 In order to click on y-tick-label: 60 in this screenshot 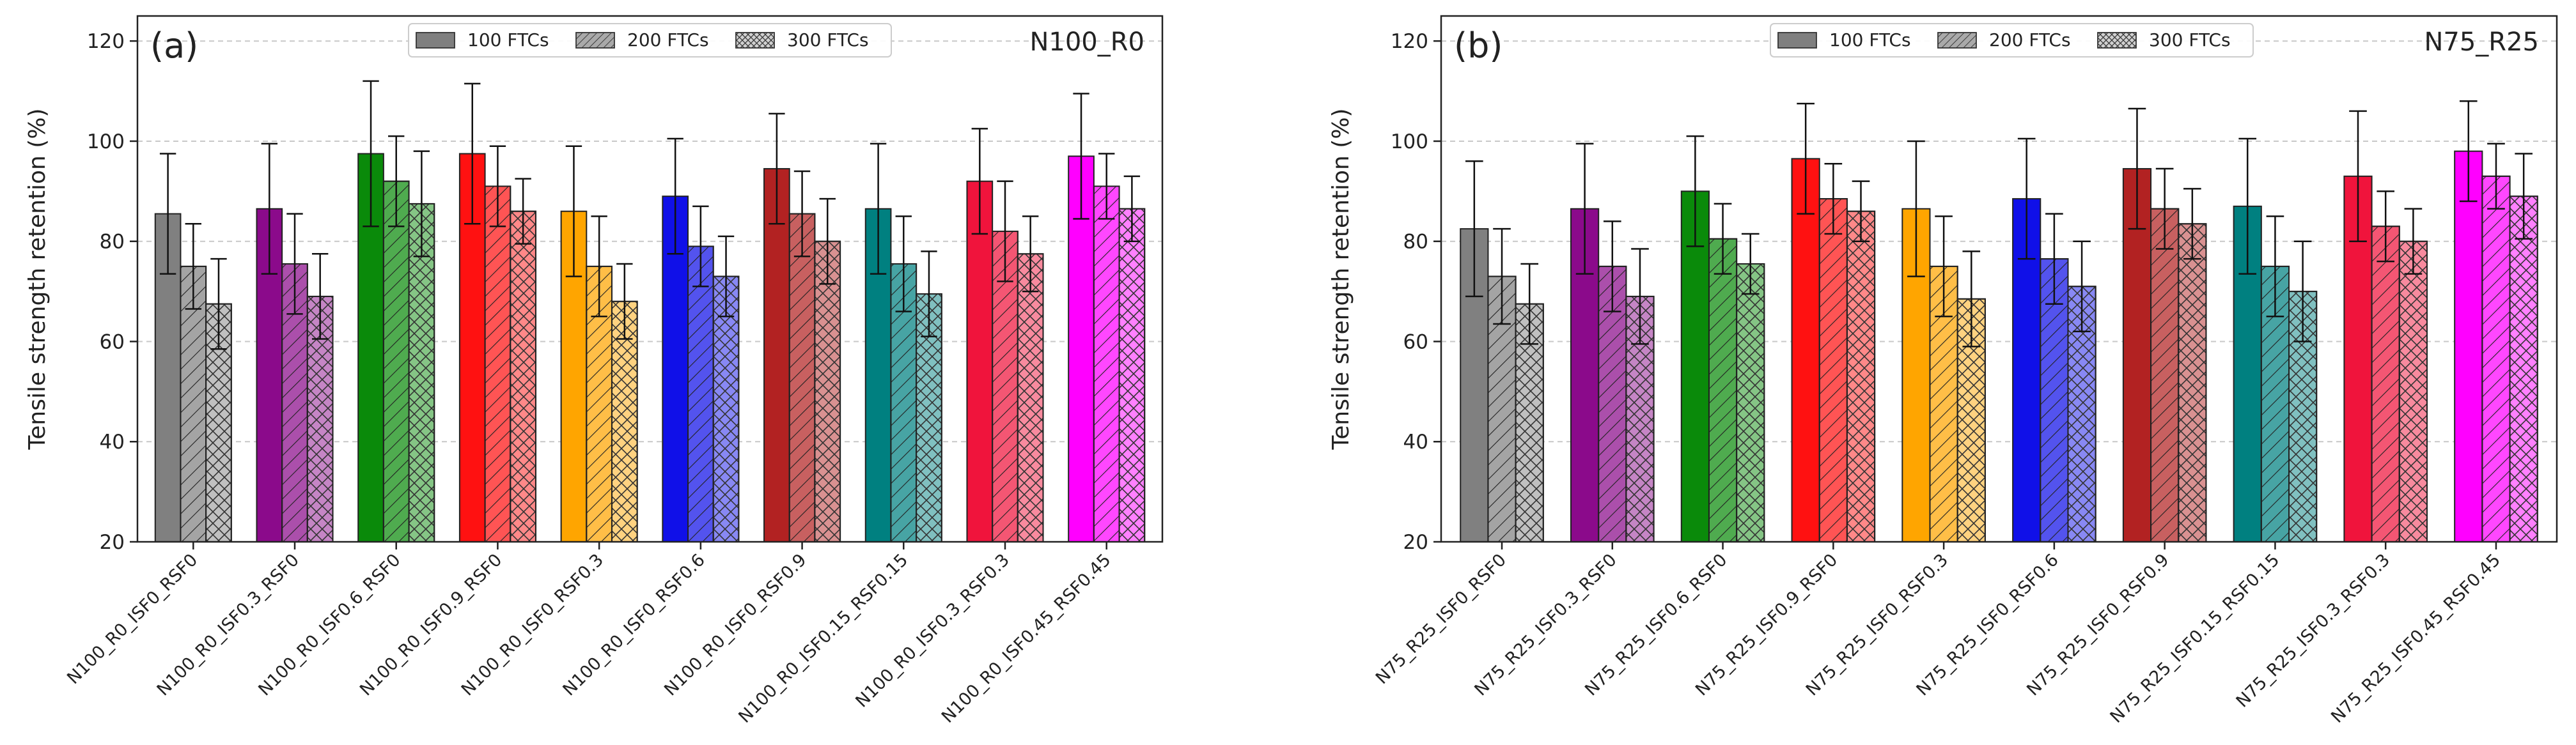, I will do `click(112, 341)`.